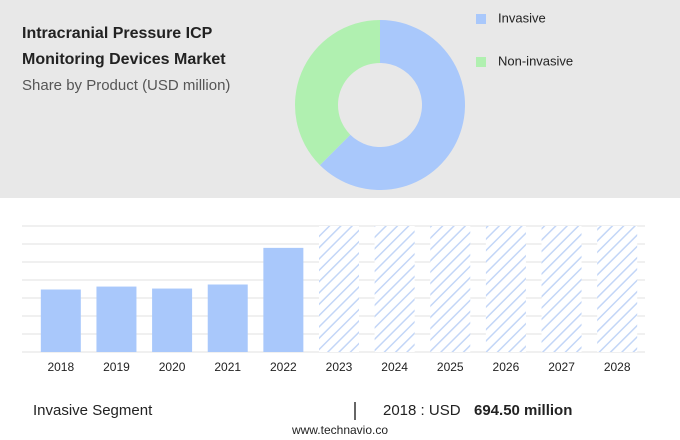  Describe the element at coordinates (450, 367) in the screenshot. I see `x-tick-label: 2025` at that location.